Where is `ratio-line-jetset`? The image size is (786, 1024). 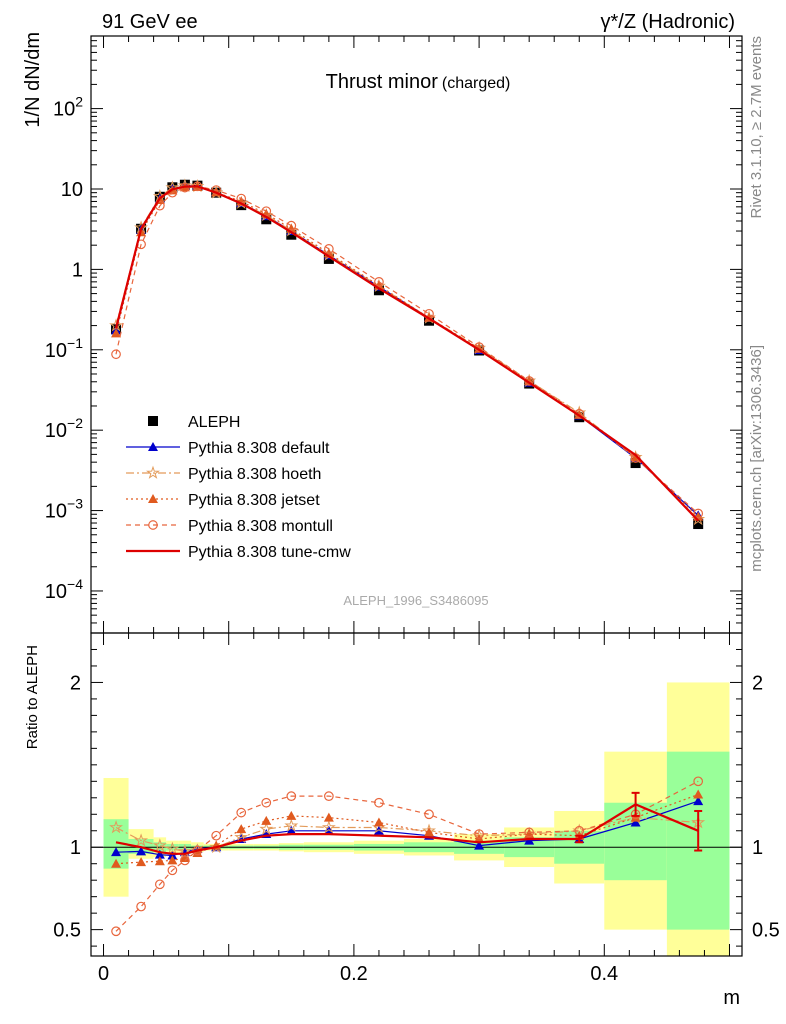 ratio-line-jetset is located at coordinates (407, 829).